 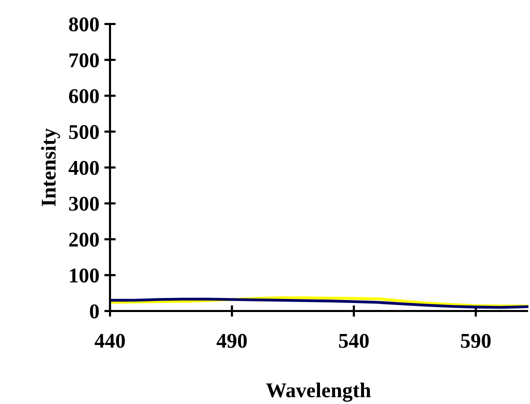 What do you see at coordinates (476, 341) in the screenshot?
I see `x-tick-label: 590` at bounding box center [476, 341].